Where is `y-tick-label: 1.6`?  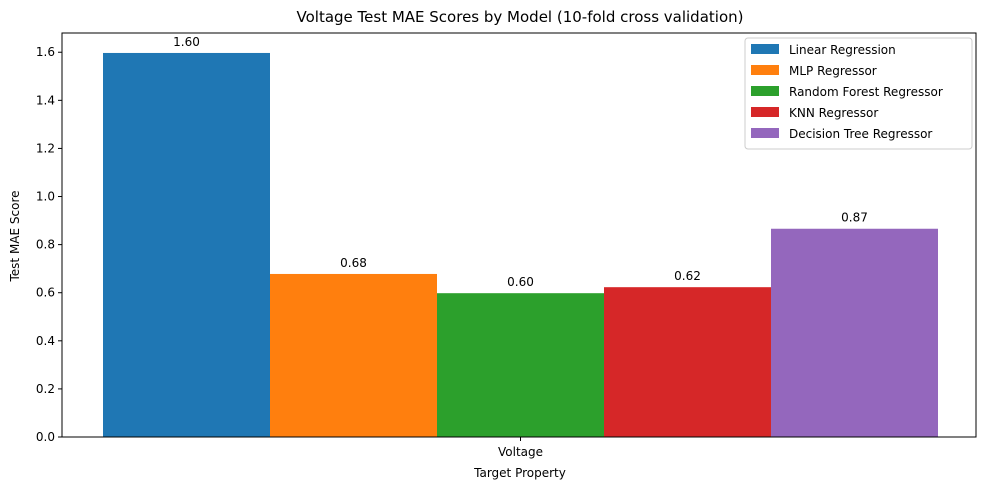 y-tick-label: 1.6 is located at coordinates (45, 52).